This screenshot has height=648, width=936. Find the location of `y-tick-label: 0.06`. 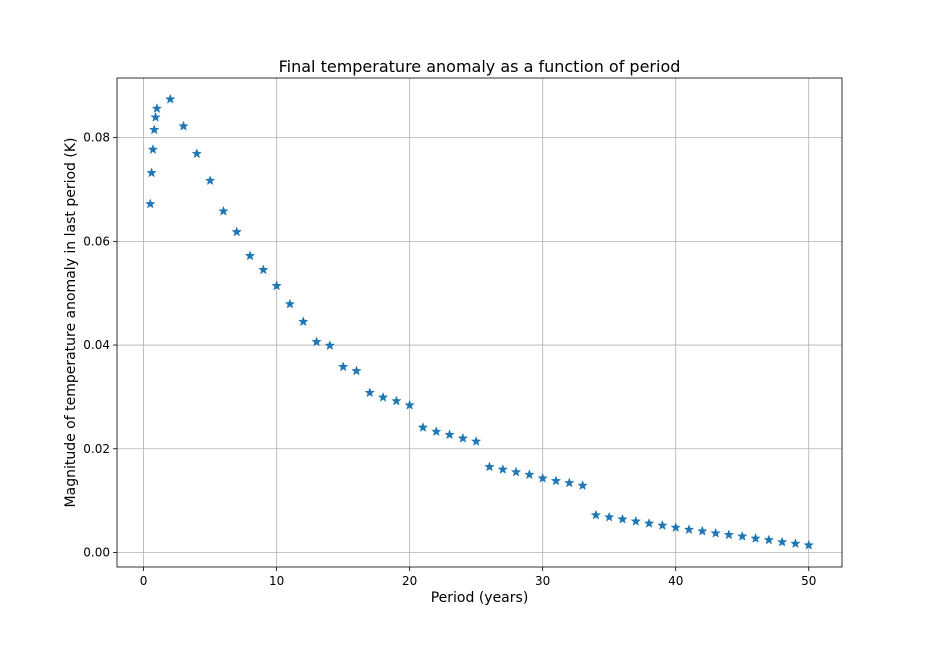

y-tick-label: 0.06 is located at coordinates (96, 241).